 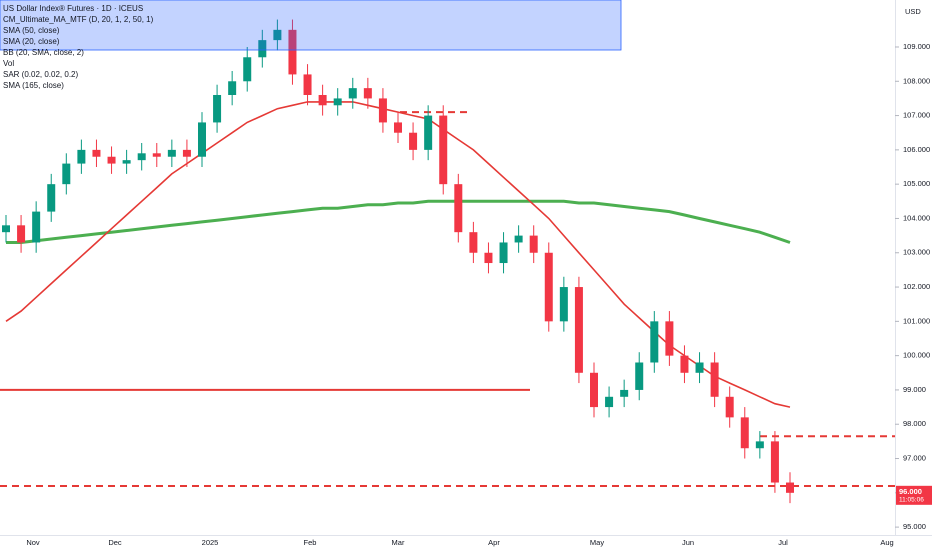 What do you see at coordinates (33, 85) in the screenshot?
I see `legend-entry: SMA (165, close)` at bounding box center [33, 85].